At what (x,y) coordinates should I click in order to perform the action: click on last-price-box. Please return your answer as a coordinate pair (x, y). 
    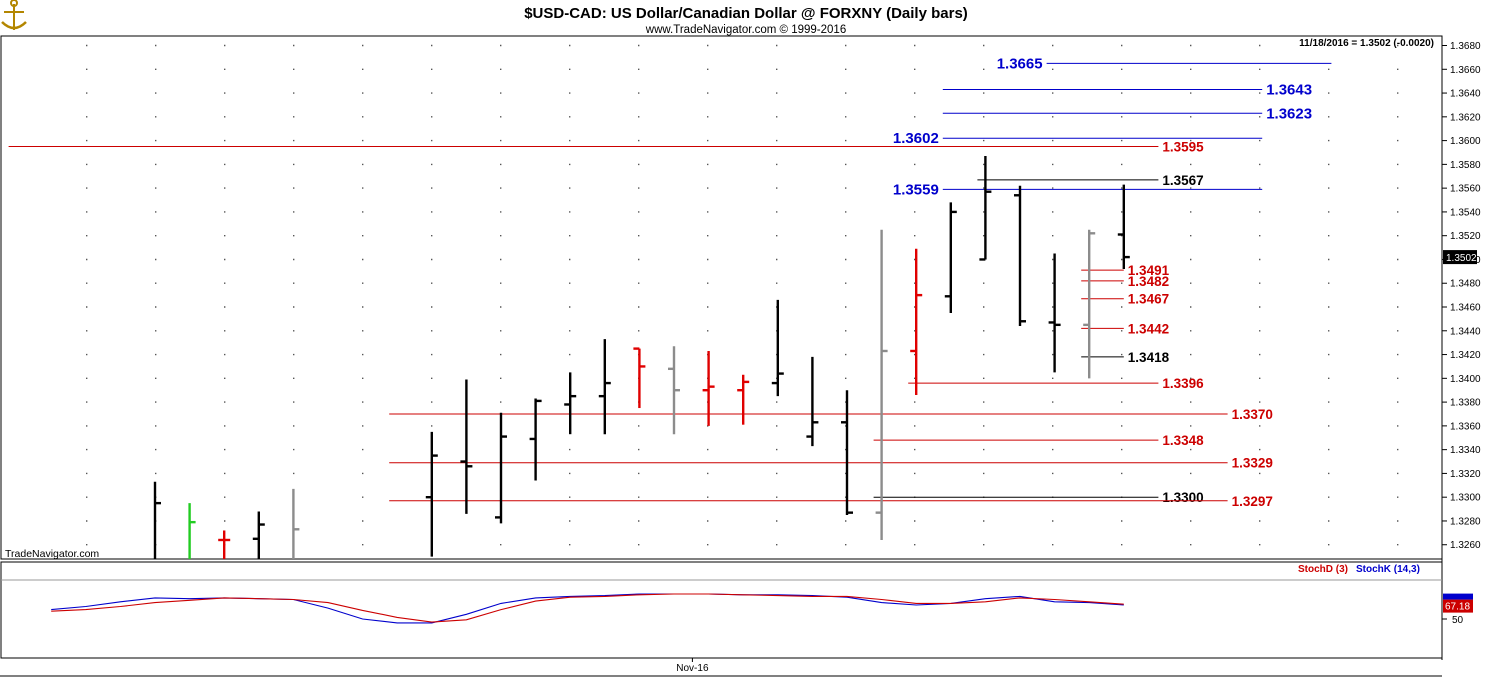
    Looking at the image, I should click on (1460, 257).